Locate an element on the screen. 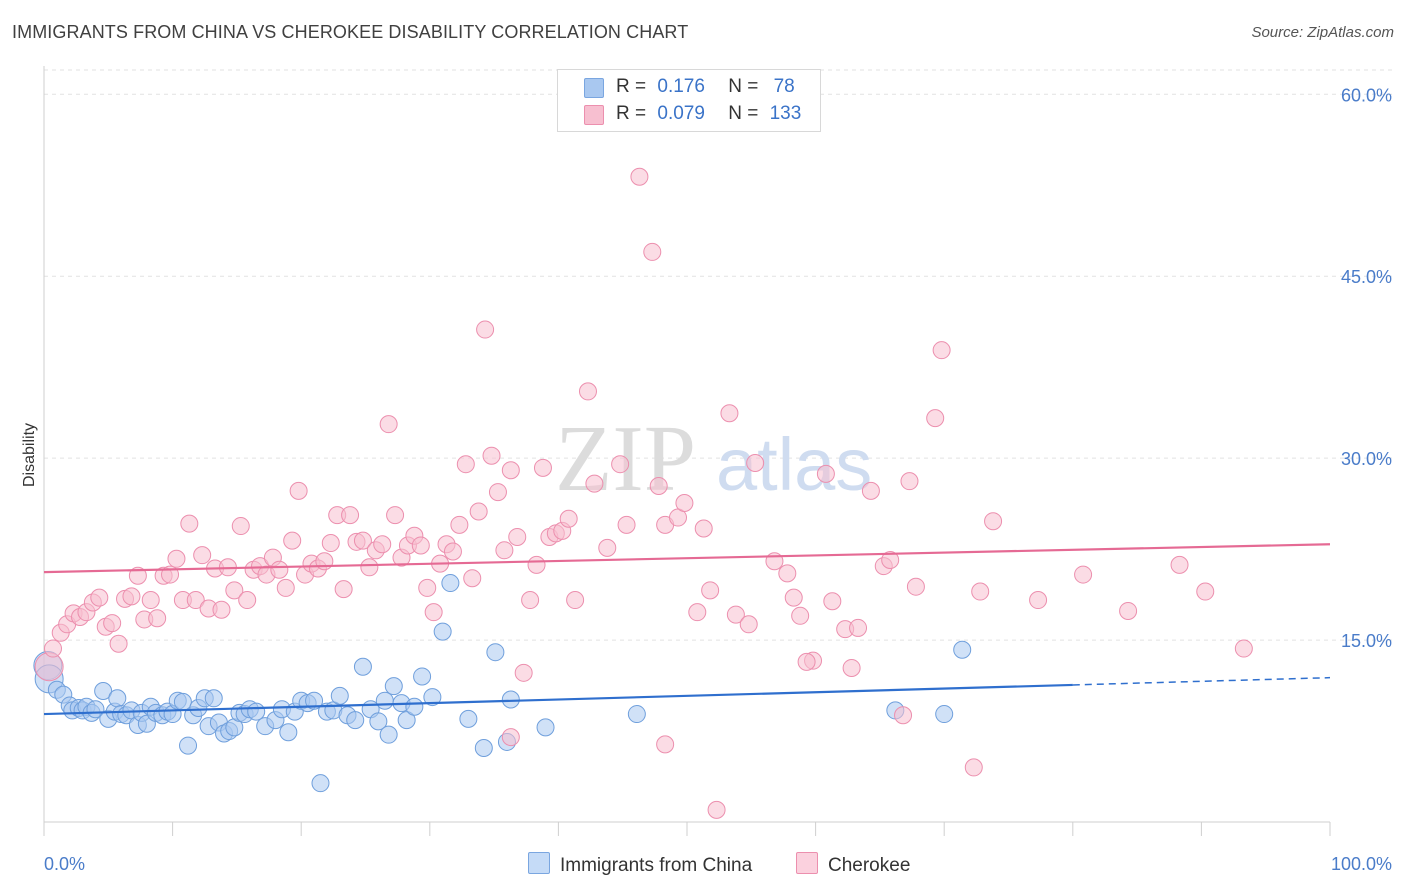 The width and height of the screenshot is (1406, 892). bottom-legend-china: Immigrants from China is located at coordinates (640, 864).